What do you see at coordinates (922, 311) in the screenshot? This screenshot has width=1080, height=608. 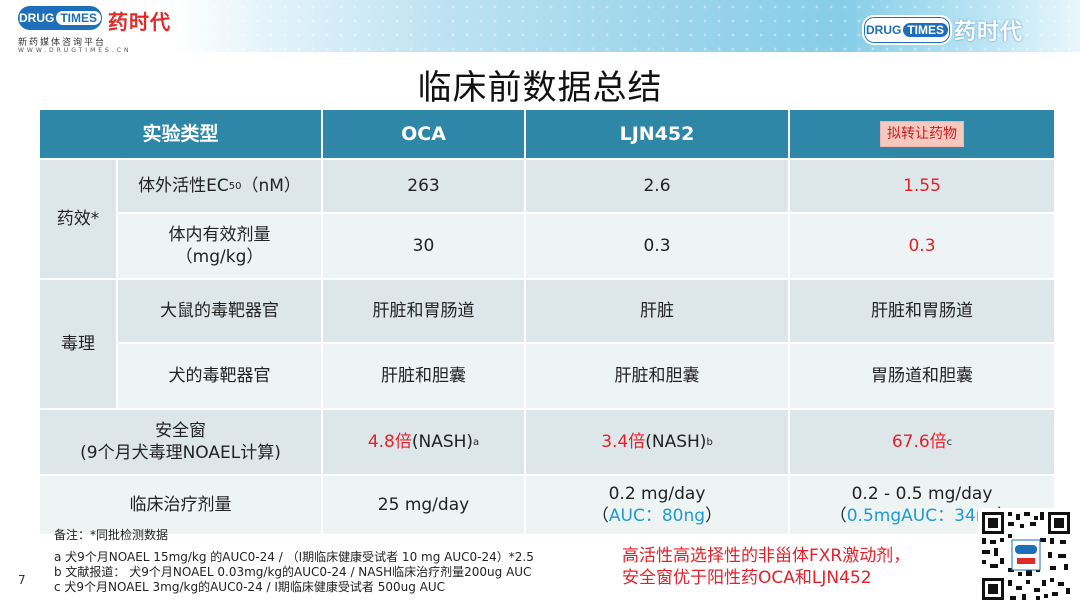 I see `cell-rat-candidate: 肝脏和胃肠道` at bounding box center [922, 311].